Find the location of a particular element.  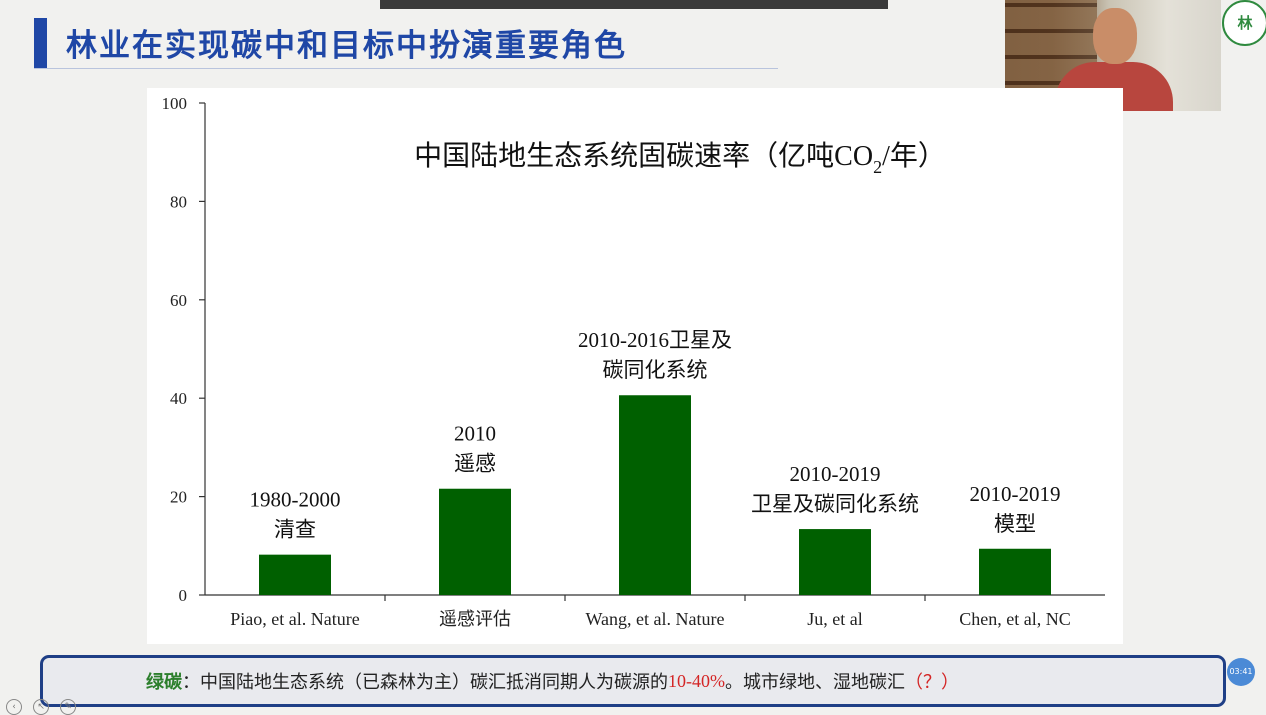

y-tick-label: 0 is located at coordinates (183, 595).